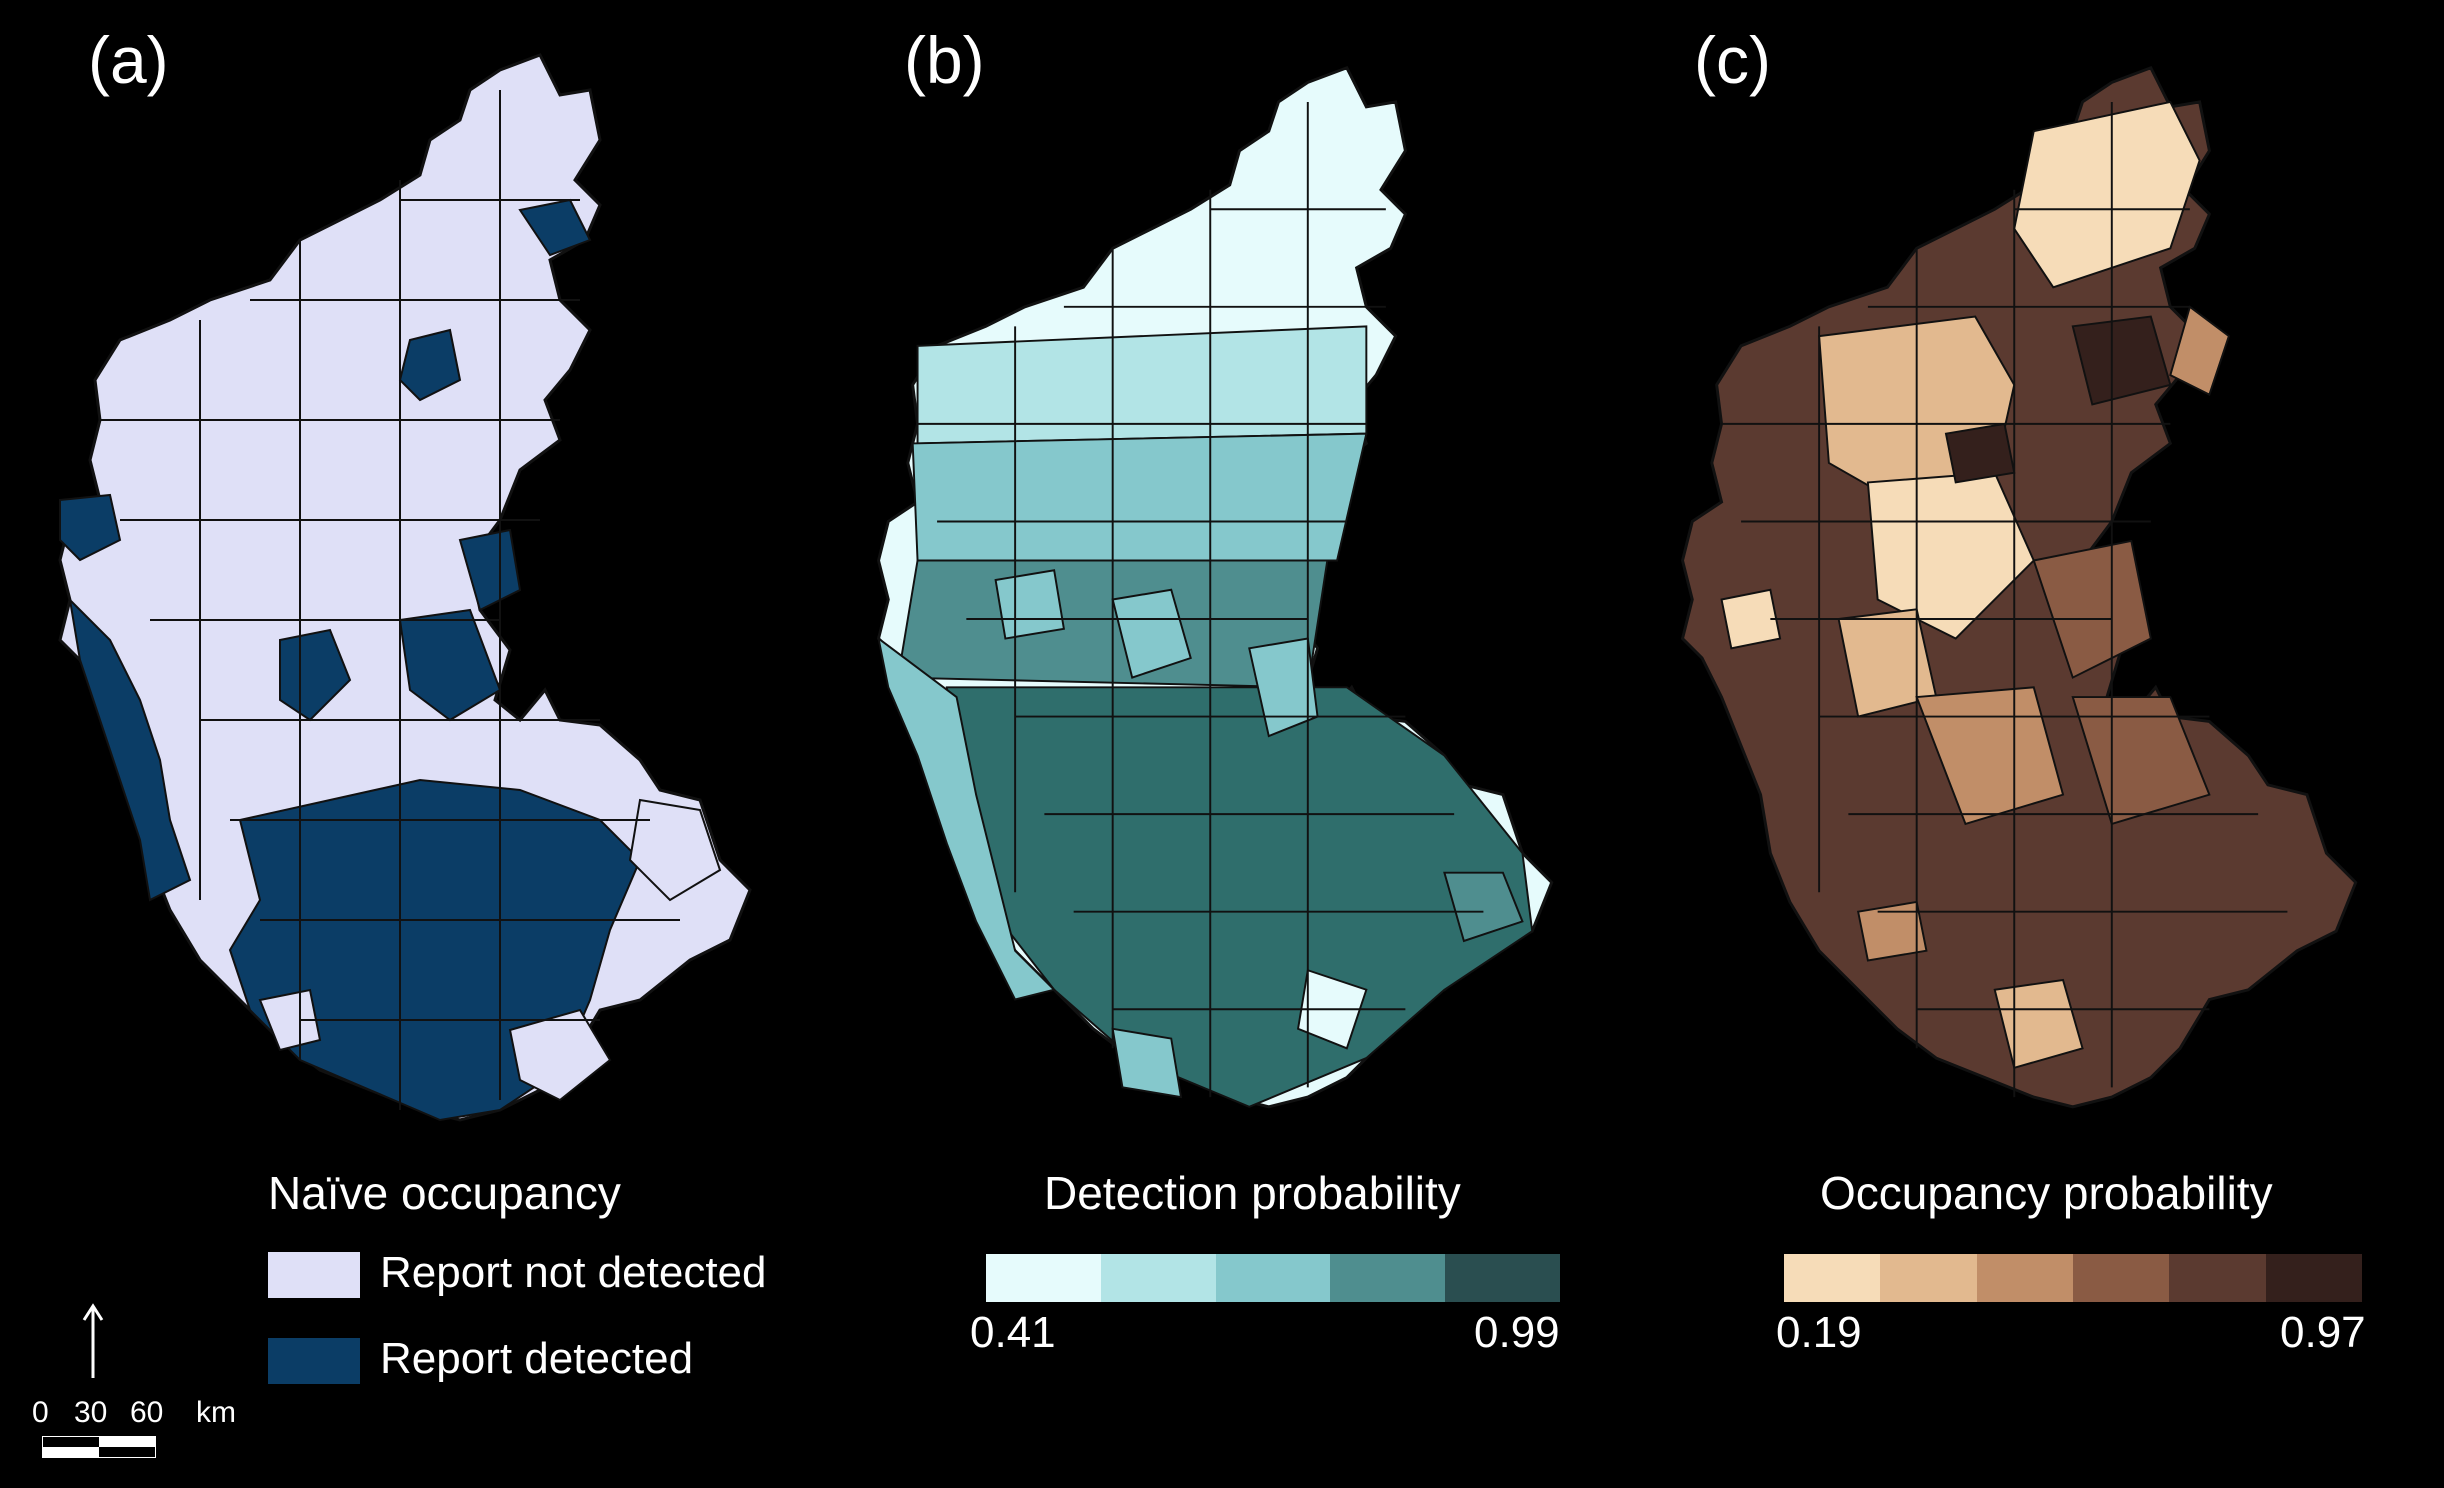  What do you see at coordinates (1732, 60) in the screenshot?
I see `panel-label-c: (c)` at bounding box center [1732, 60].